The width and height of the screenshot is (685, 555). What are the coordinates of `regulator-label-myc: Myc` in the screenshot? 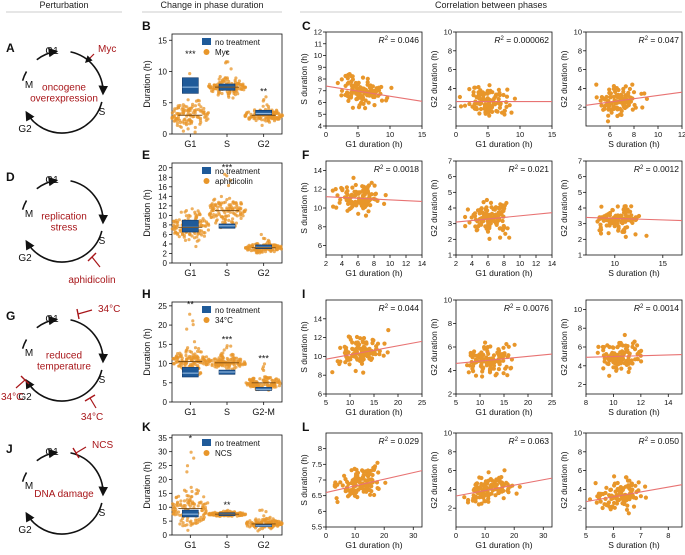 It's located at (107, 49).